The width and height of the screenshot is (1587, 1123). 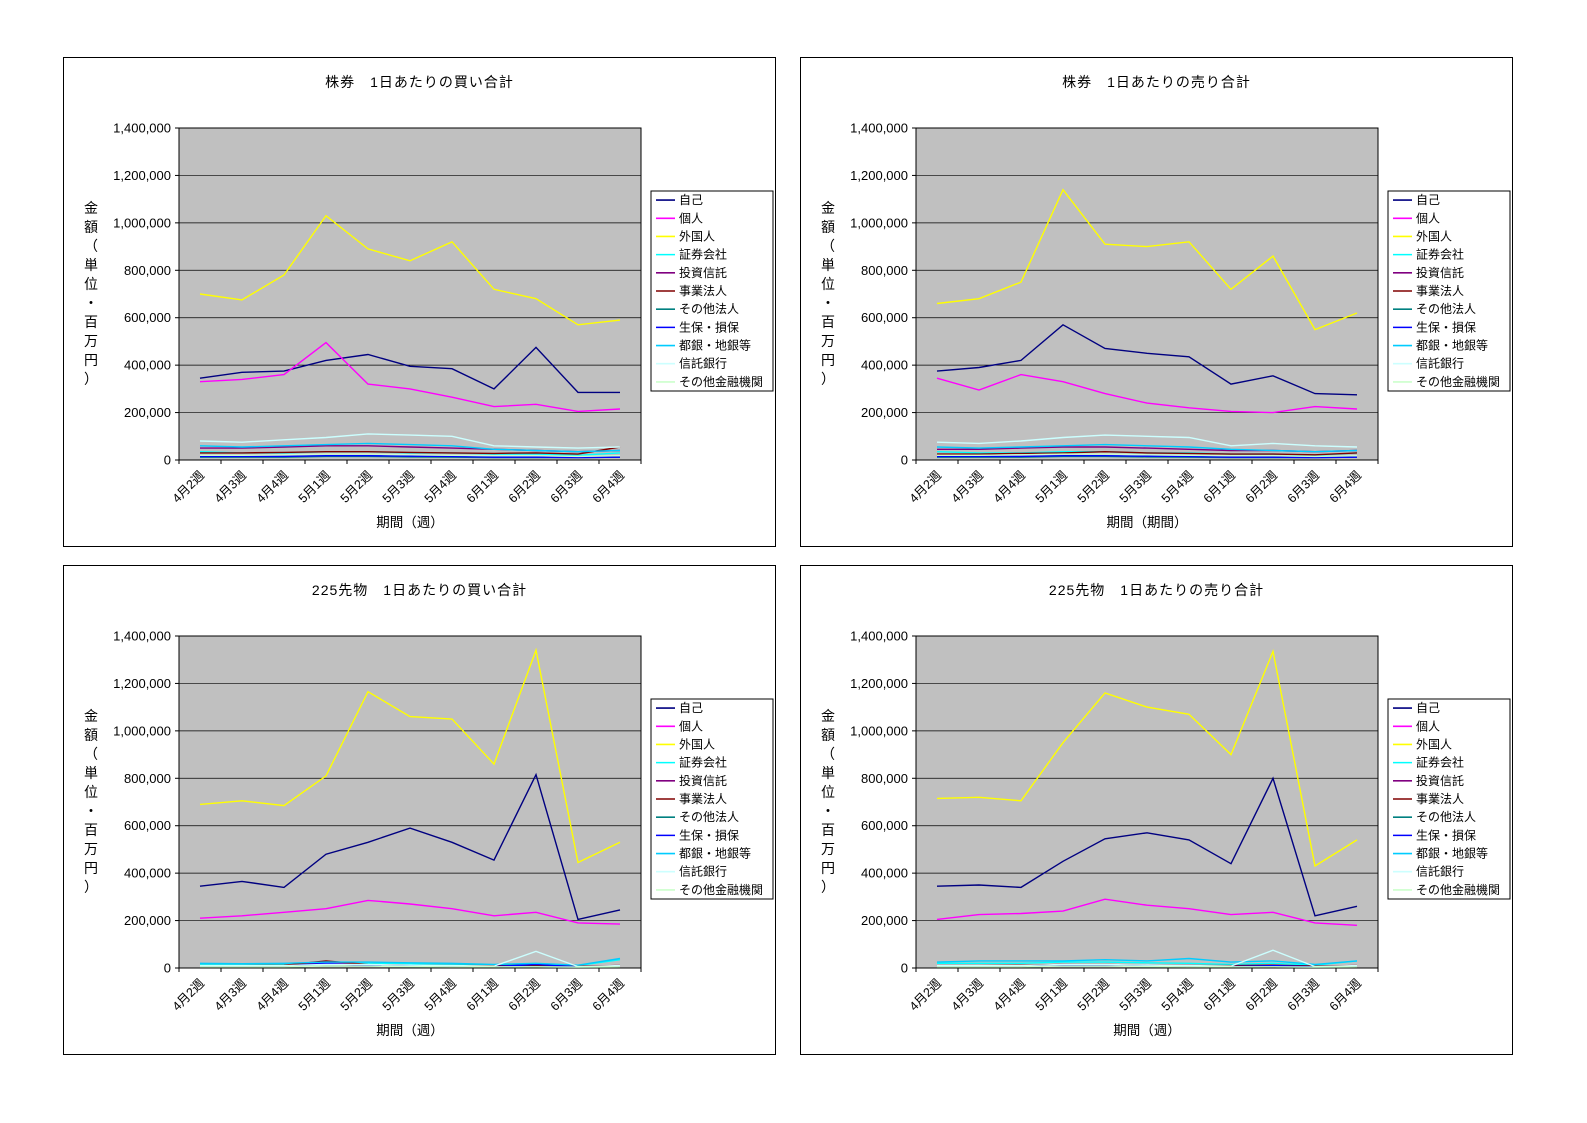 What do you see at coordinates (91, 868) in the screenshot?
I see `svg-text: 円` at bounding box center [91, 868].